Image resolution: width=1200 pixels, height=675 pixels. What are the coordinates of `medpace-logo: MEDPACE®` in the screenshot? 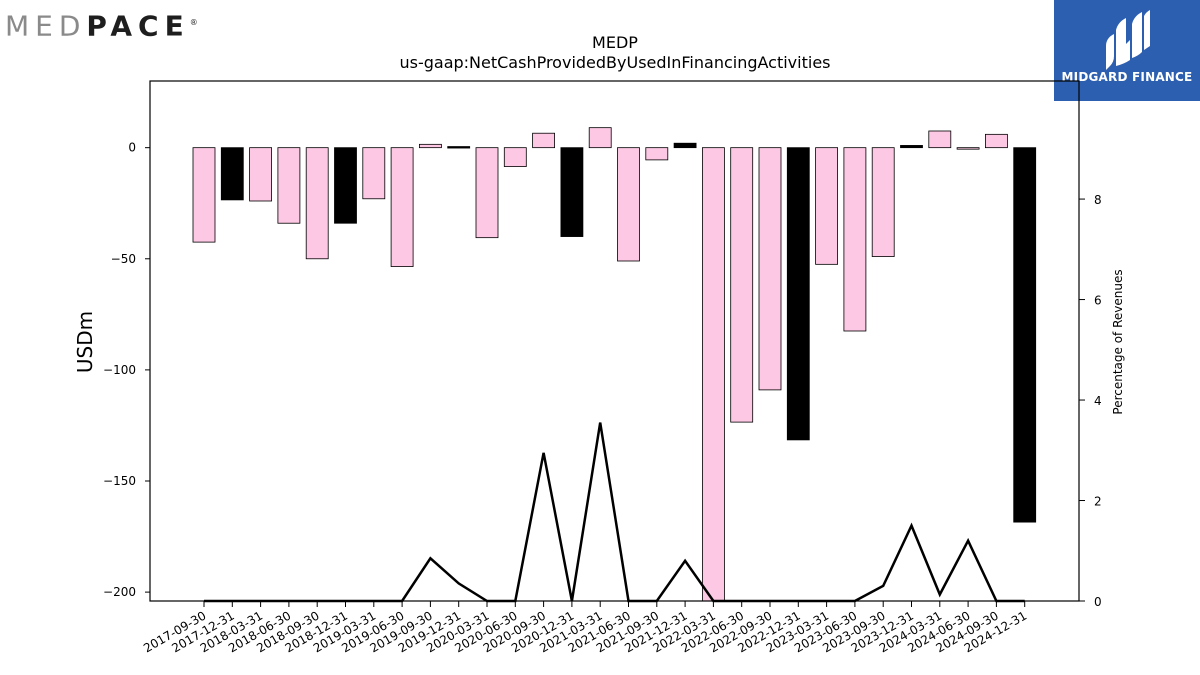 It's located at (101, 24).